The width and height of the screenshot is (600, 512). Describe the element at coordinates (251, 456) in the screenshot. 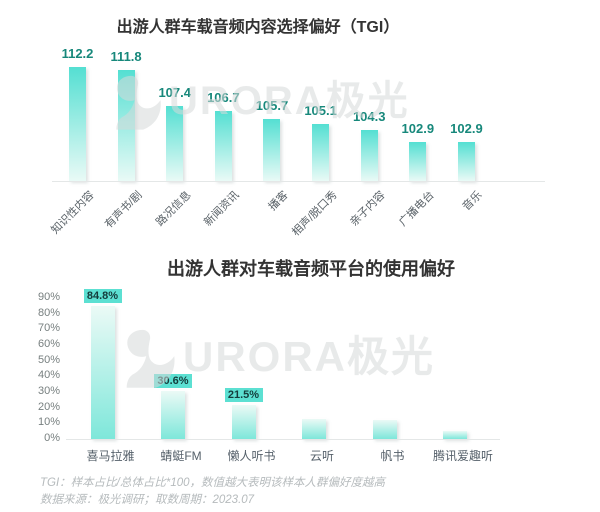

I see `category-label: 懒人听书` at that location.